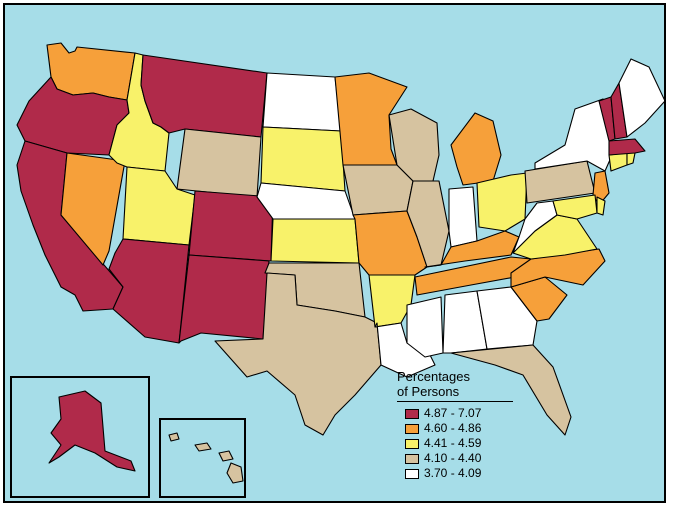 This screenshot has height=509, width=673. What do you see at coordinates (224, 299) in the screenshot?
I see `state-nm` at bounding box center [224, 299].